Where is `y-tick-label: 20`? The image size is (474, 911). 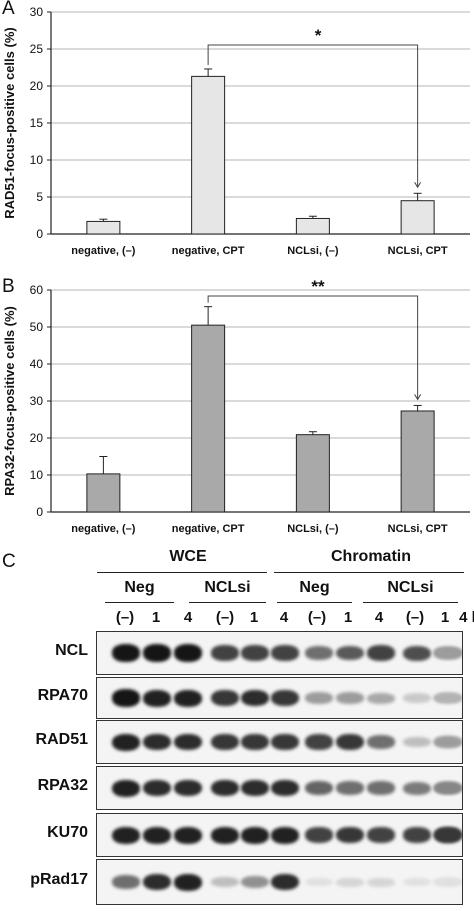
y-tick-label: 20 is located at coordinates (37, 438).